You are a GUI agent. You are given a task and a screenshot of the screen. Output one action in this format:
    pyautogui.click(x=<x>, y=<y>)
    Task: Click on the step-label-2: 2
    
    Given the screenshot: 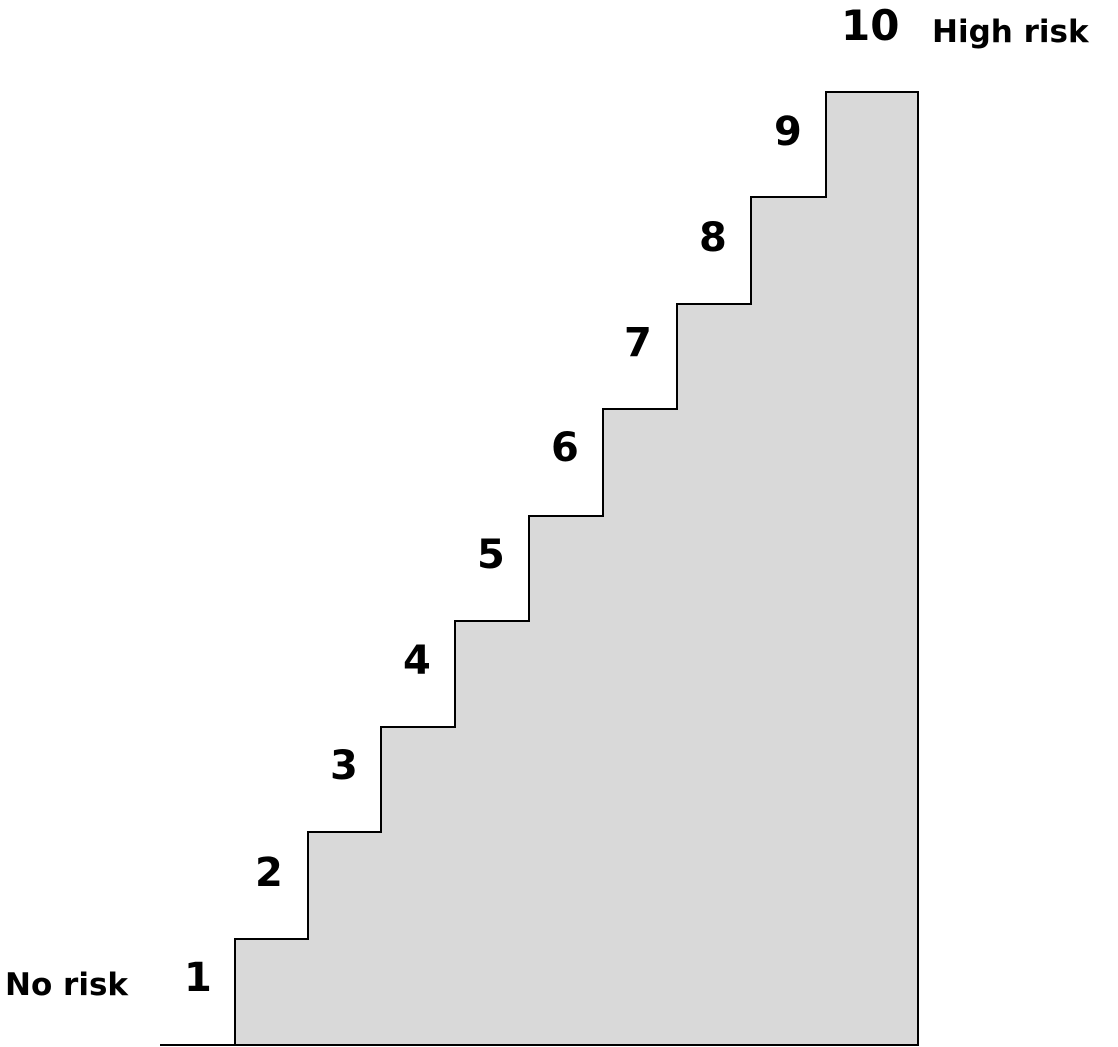 What is the action you would take?
    pyautogui.click(x=269, y=873)
    